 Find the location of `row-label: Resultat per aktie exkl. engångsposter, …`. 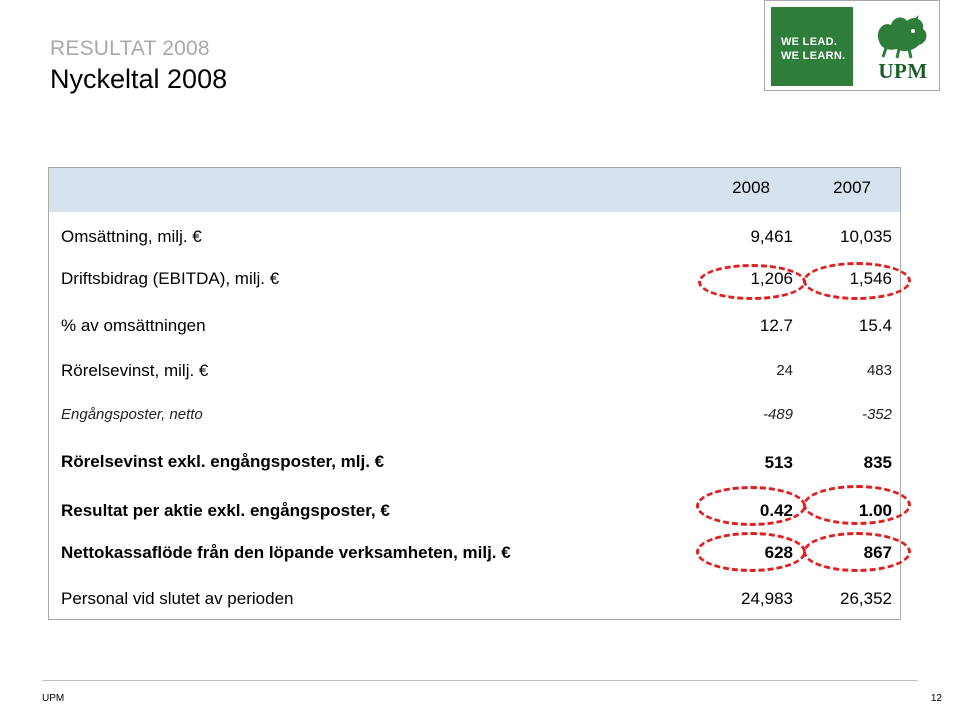

row-label: Resultat per aktie exkl. engångsposter, … is located at coordinates (225, 510).